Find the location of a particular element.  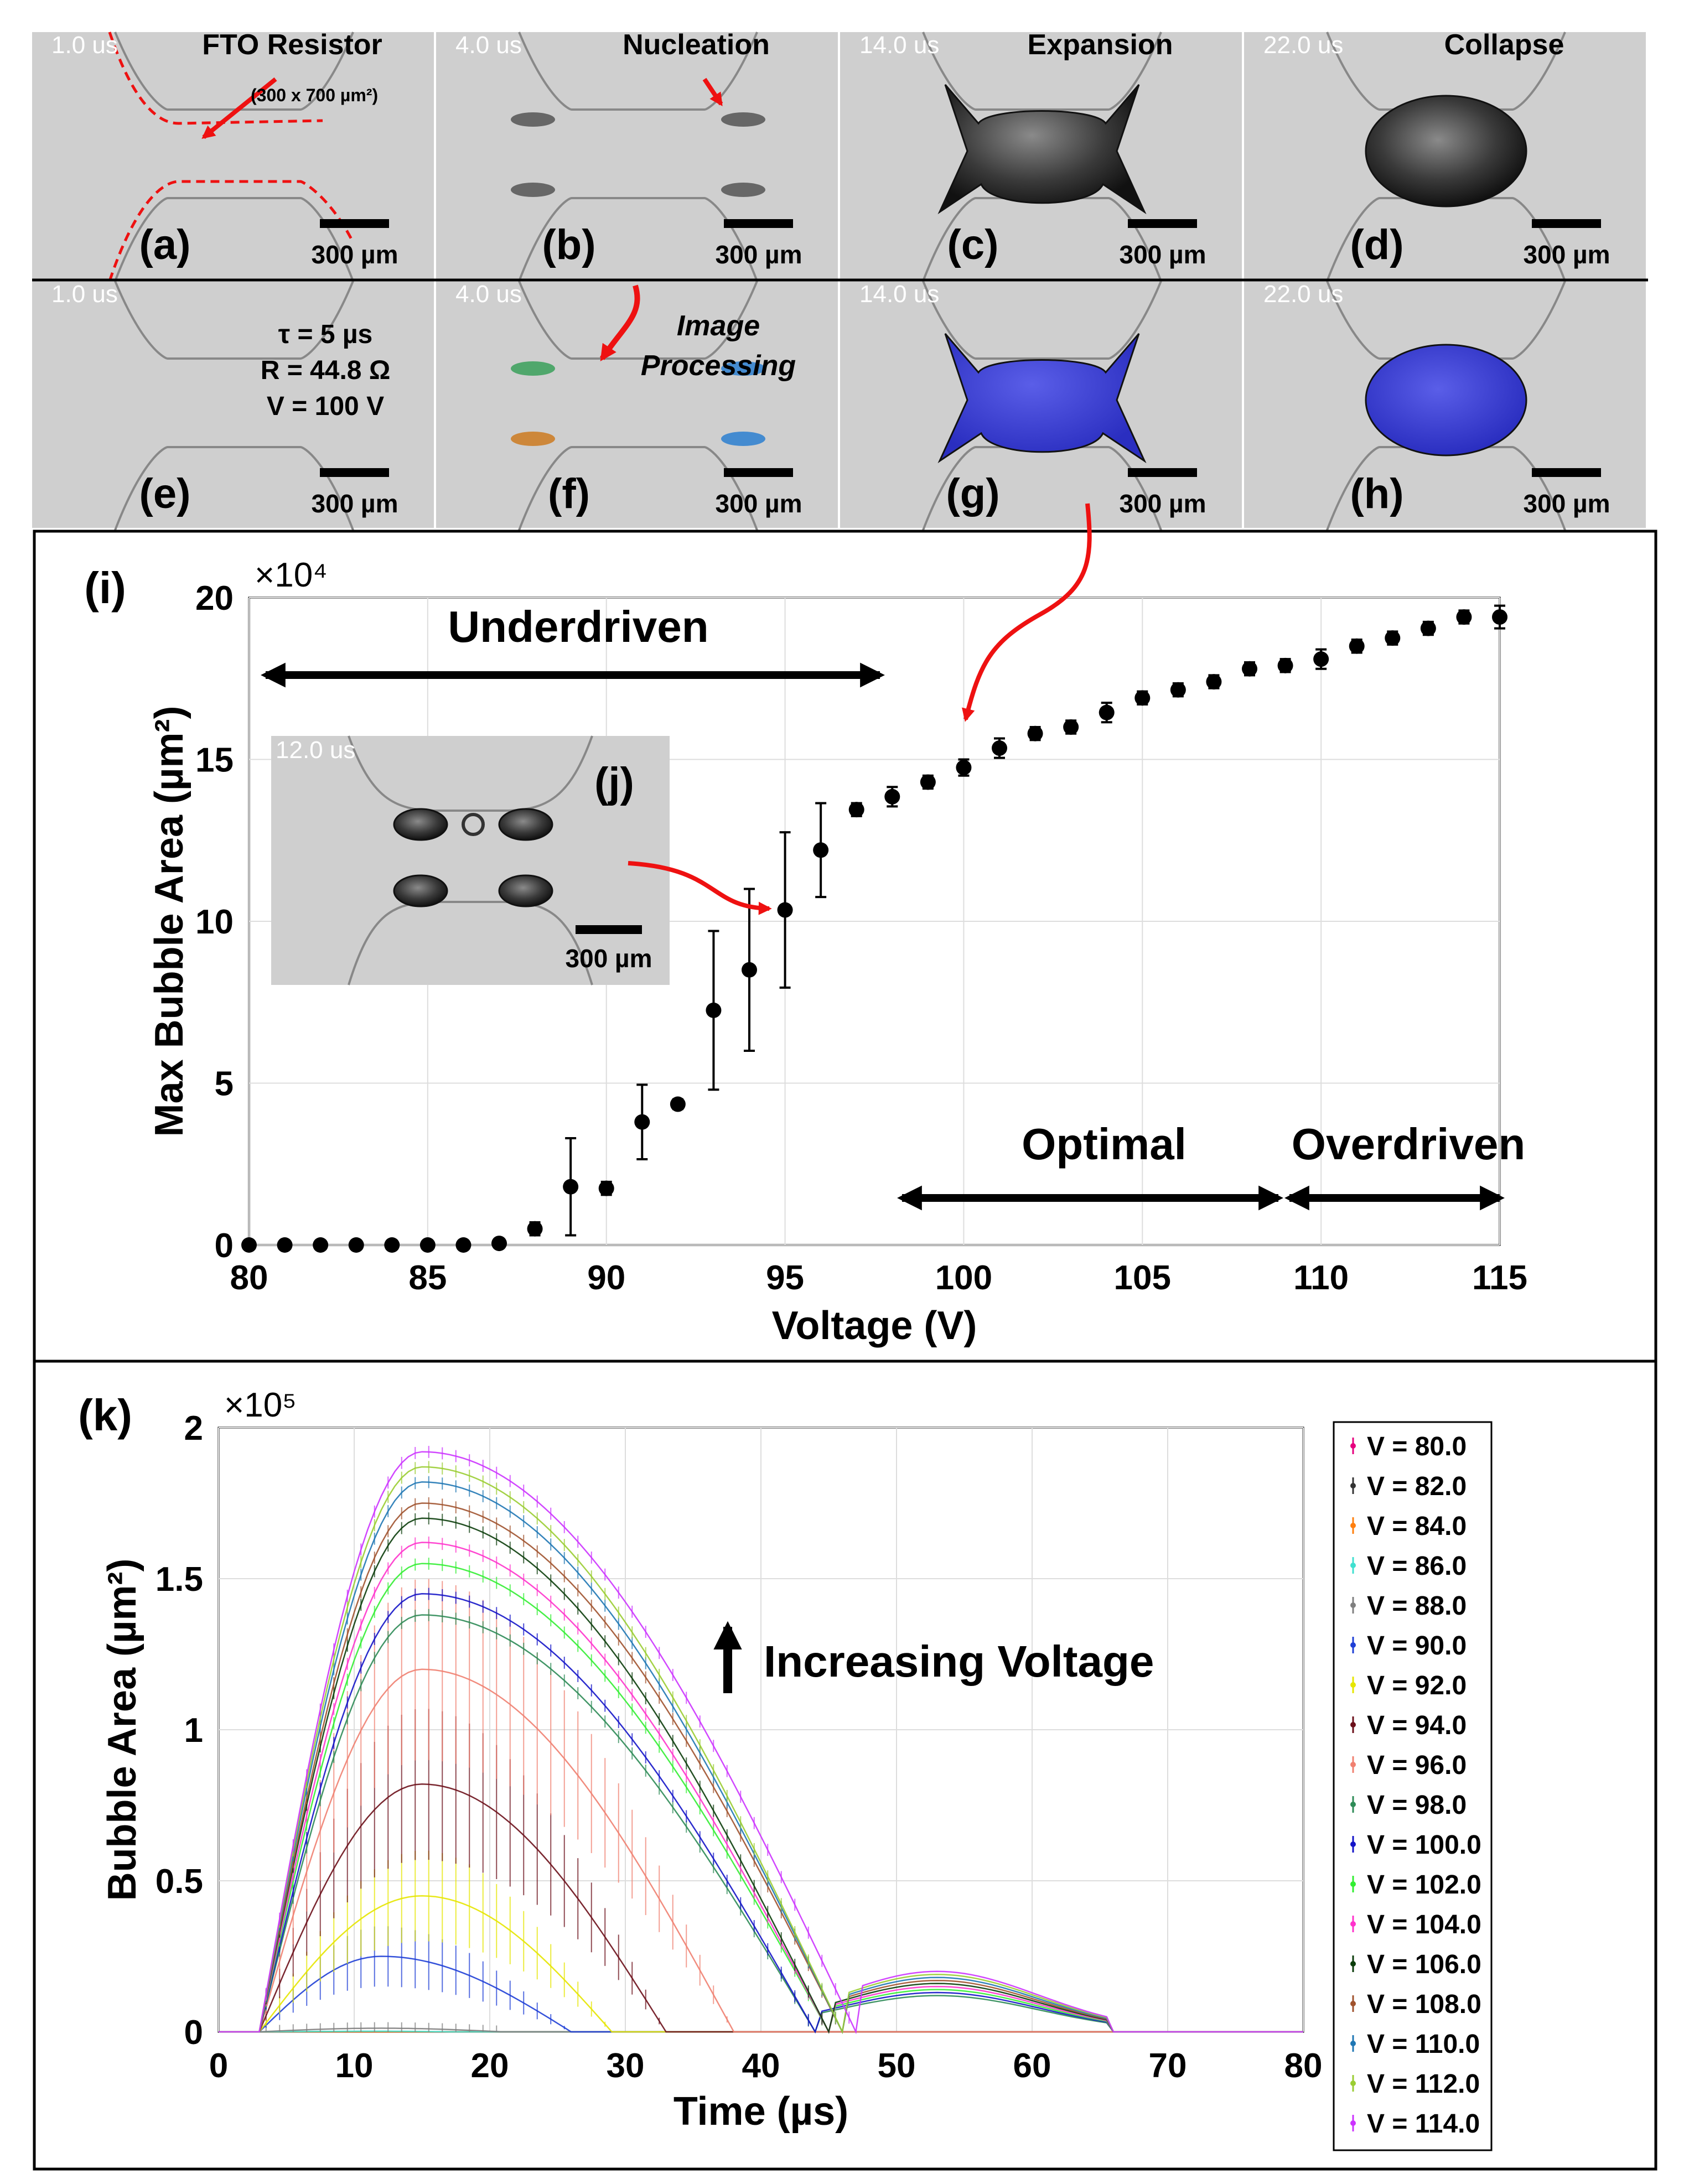

panel-time: 1.0 us is located at coordinates (84, 295).